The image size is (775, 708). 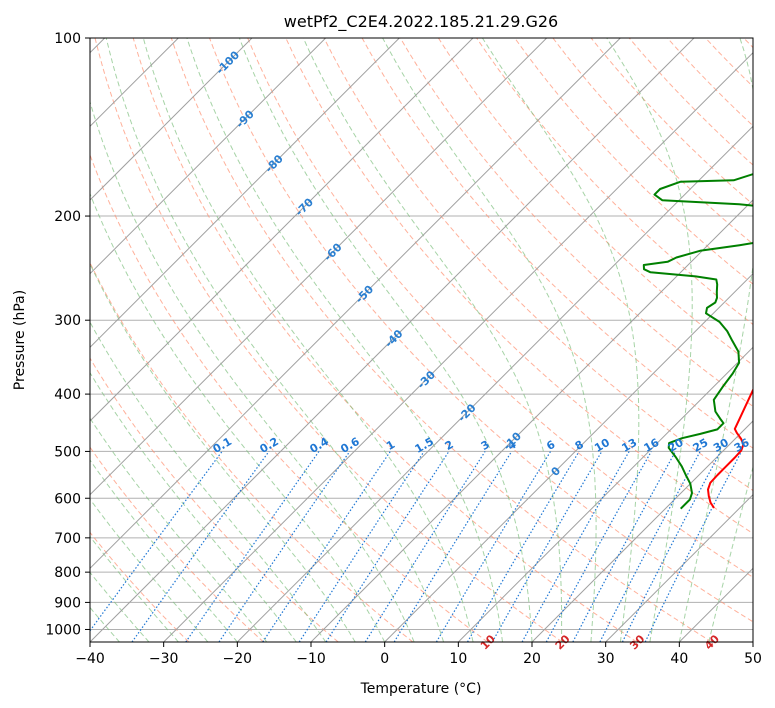 I want to click on mixing-ratio-label: 25, so click(x=701, y=445).